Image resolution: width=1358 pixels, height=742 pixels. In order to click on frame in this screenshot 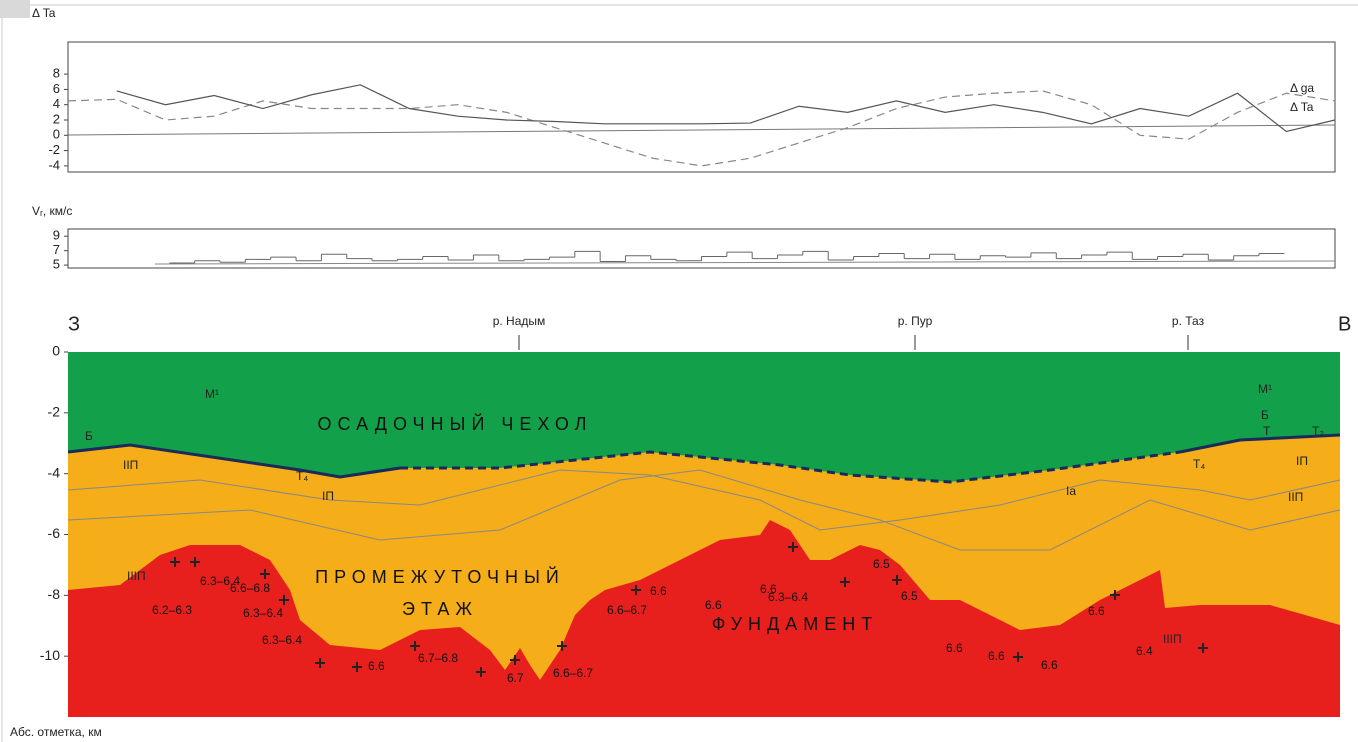, I will do `click(701, 248)`.